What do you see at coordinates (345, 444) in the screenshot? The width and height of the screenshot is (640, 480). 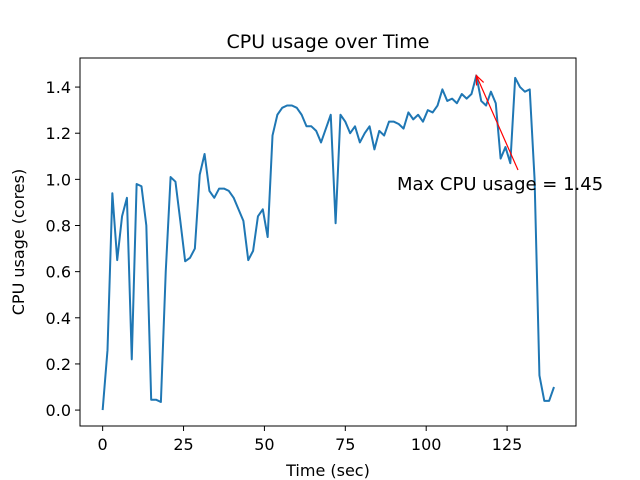 I see `x-tick-label: 75` at bounding box center [345, 444].